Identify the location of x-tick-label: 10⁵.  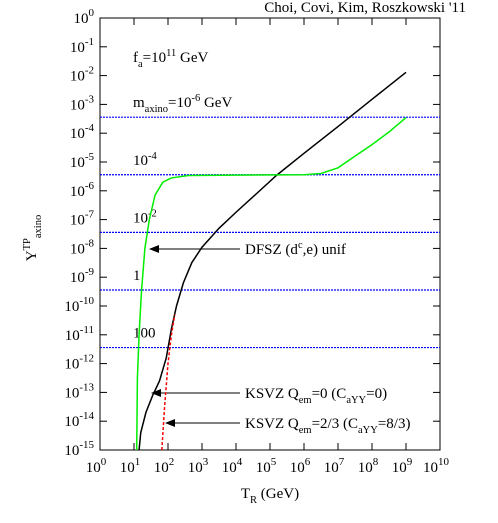
(266, 466).